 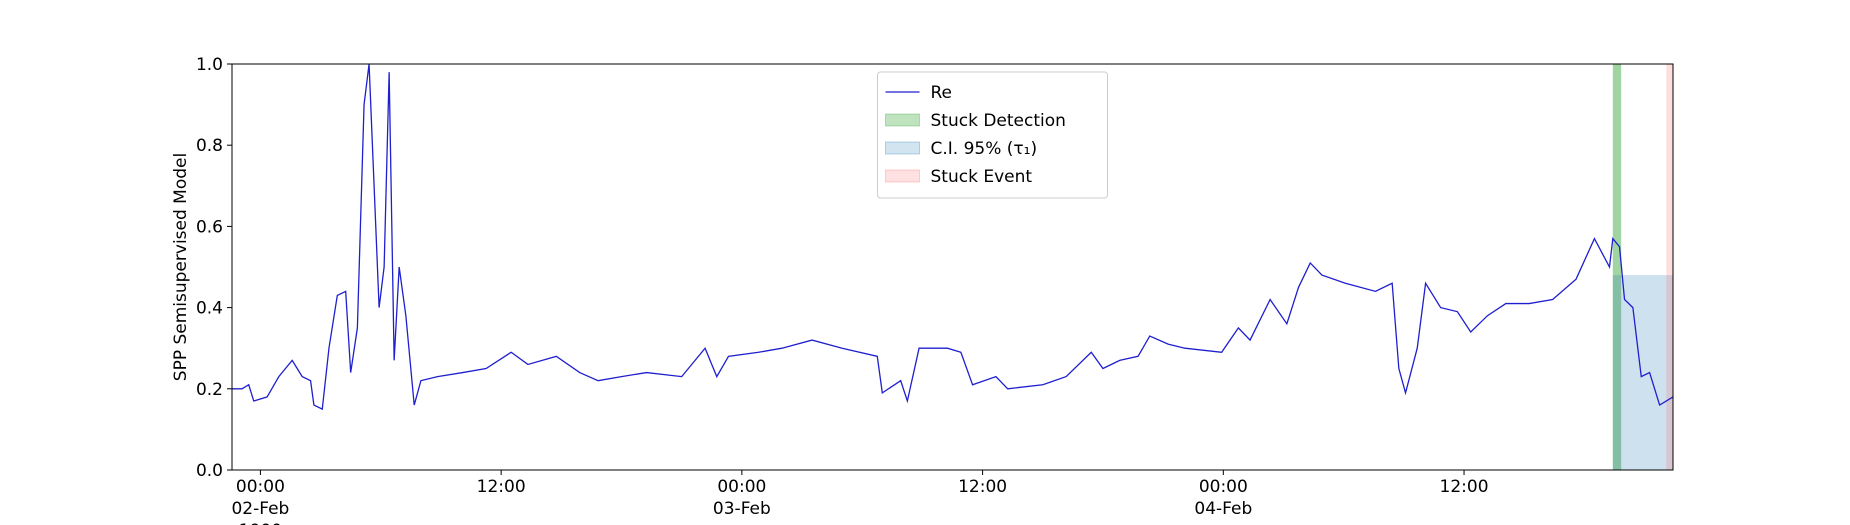 I want to click on x-tick-label: 00:00 03-Feb, so click(x=742, y=498).